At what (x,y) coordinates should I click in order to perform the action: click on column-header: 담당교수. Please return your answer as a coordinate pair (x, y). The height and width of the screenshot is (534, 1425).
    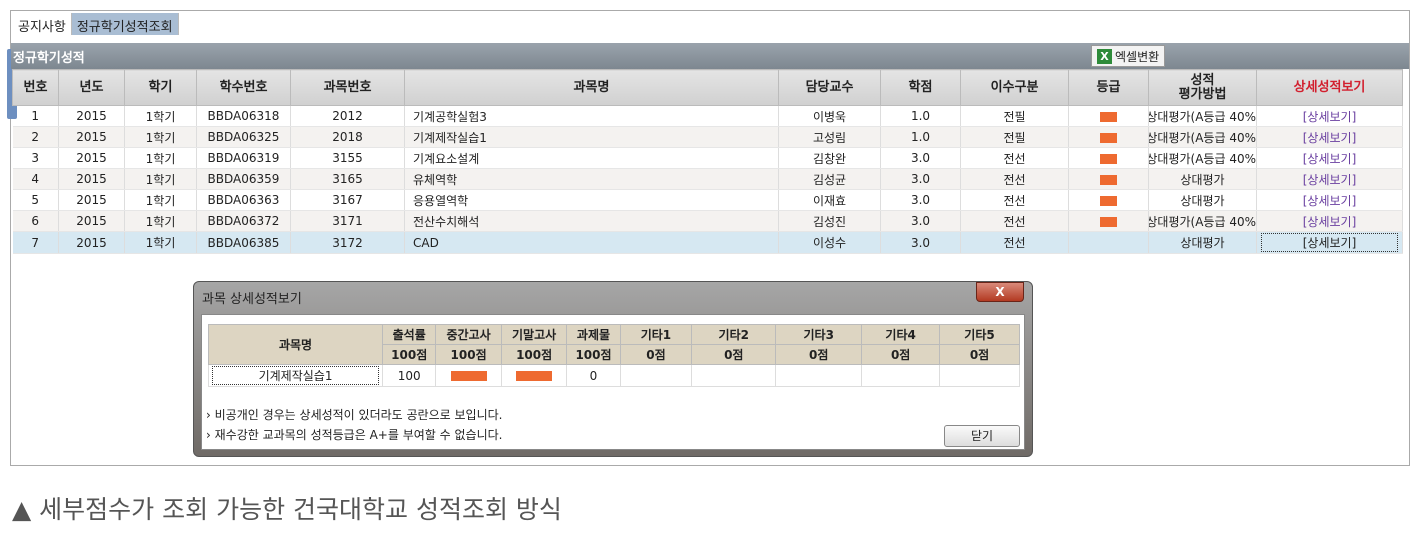
    Looking at the image, I should click on (829, 87).